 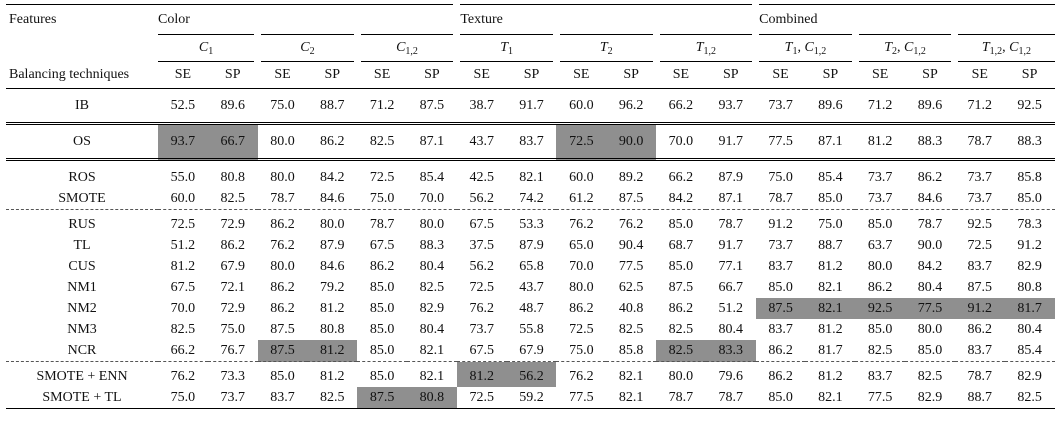 I want to click on table-cell: 83.7, so click(x=980, y=266).